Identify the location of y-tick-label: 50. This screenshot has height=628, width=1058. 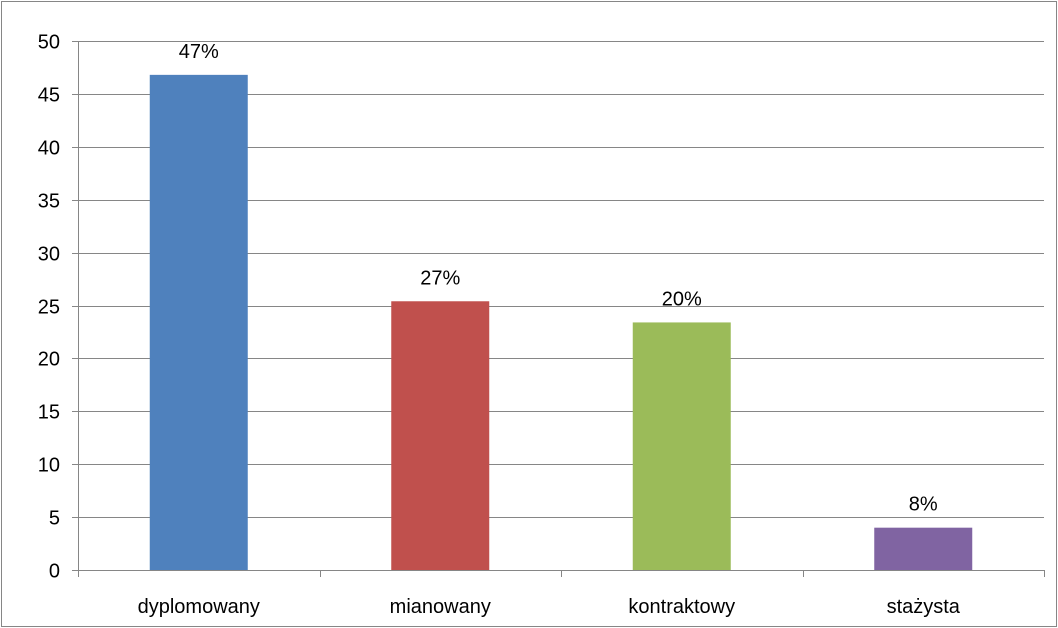
(49, 43).